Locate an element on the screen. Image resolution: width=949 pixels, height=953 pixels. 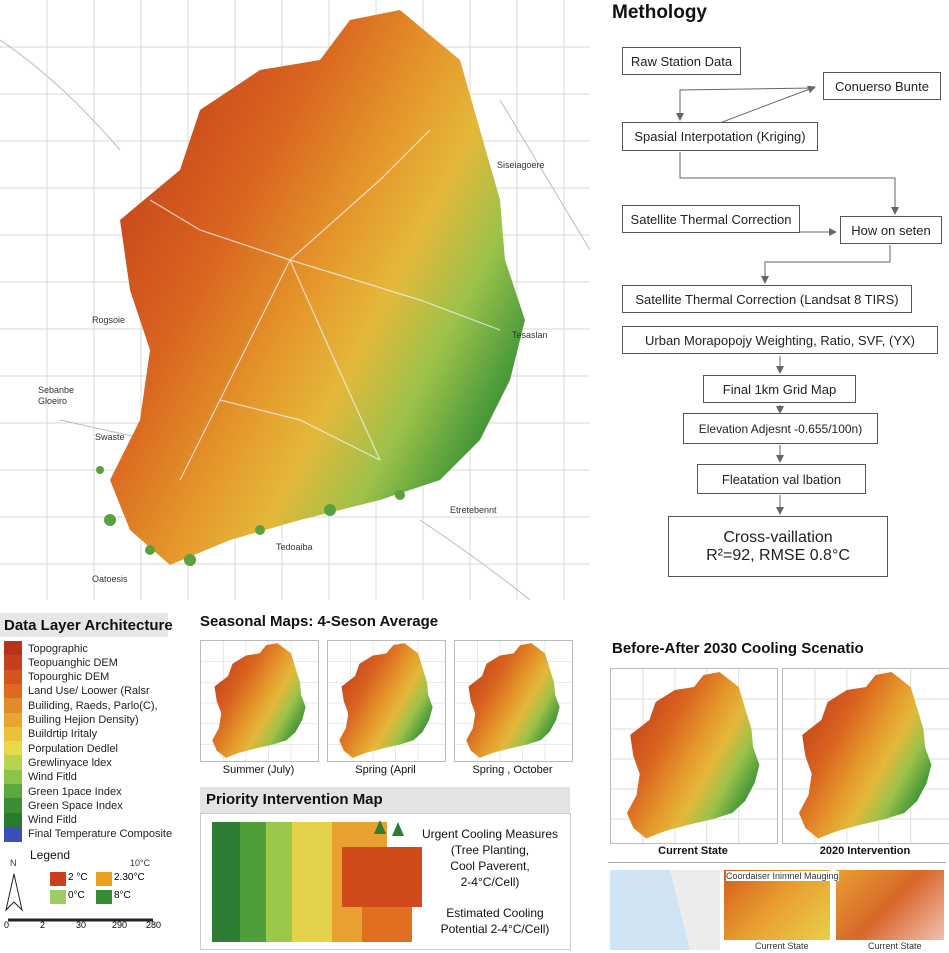
scale-bar is located at coordinates (80, 920).